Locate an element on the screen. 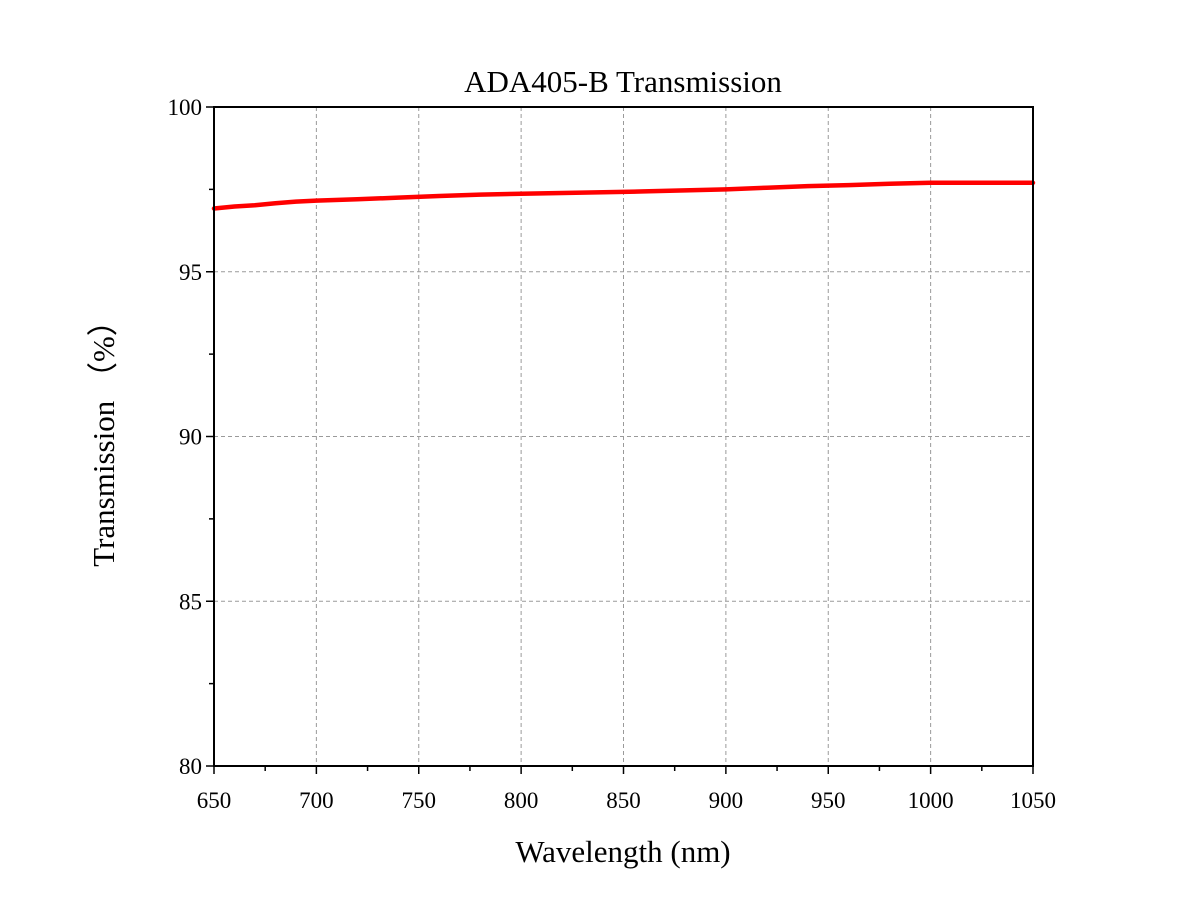 The image size is (1200, 918). y-axis-label: Transmission （%） is located at coordinates (103, 436).